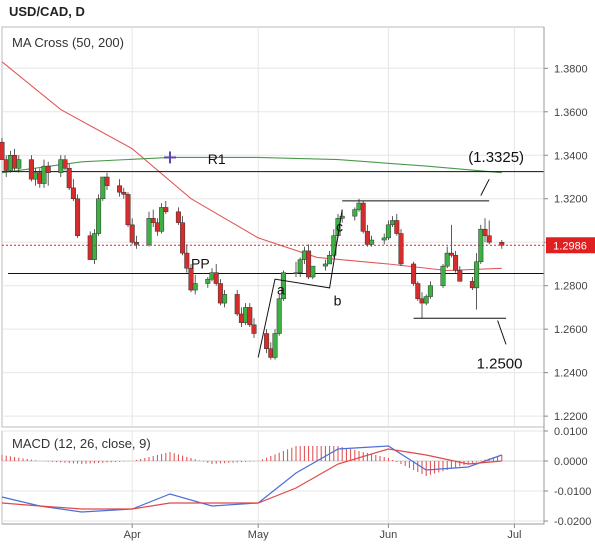  I want to click on macd-label: MACD (12, 26, close, 9), so click(81, 443).